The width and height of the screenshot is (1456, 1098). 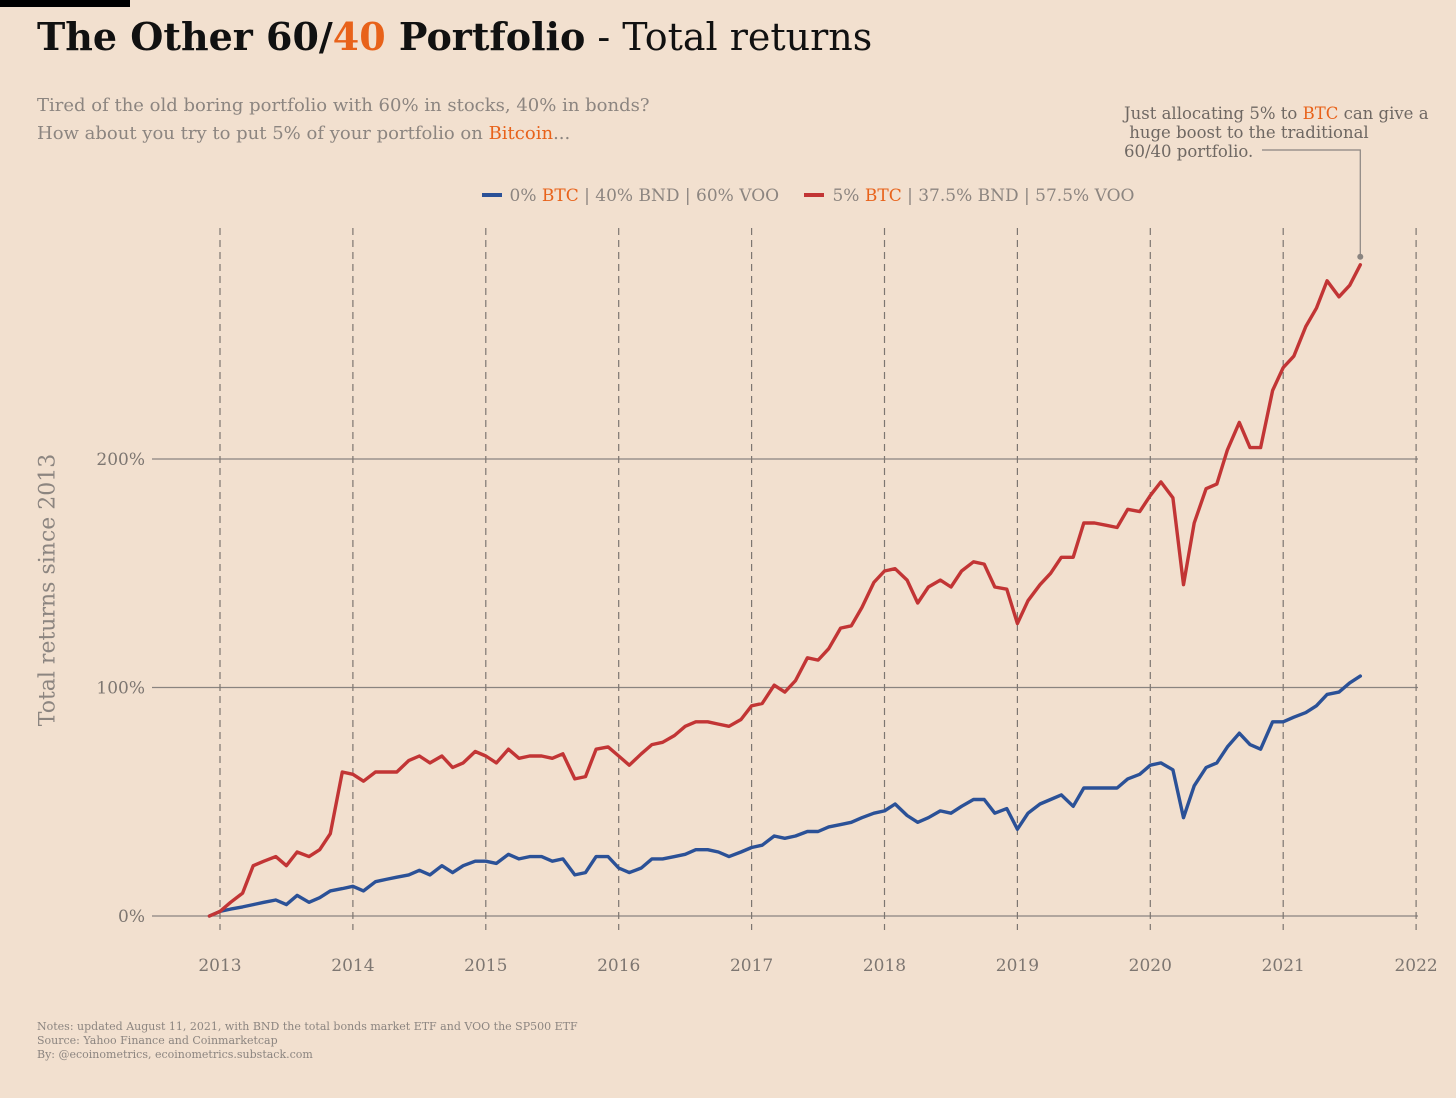 What do you see at coordinates (525, 196) in the screenshot?
I see `legend-blue-pre: 0%` at bounding box center [525, 196].